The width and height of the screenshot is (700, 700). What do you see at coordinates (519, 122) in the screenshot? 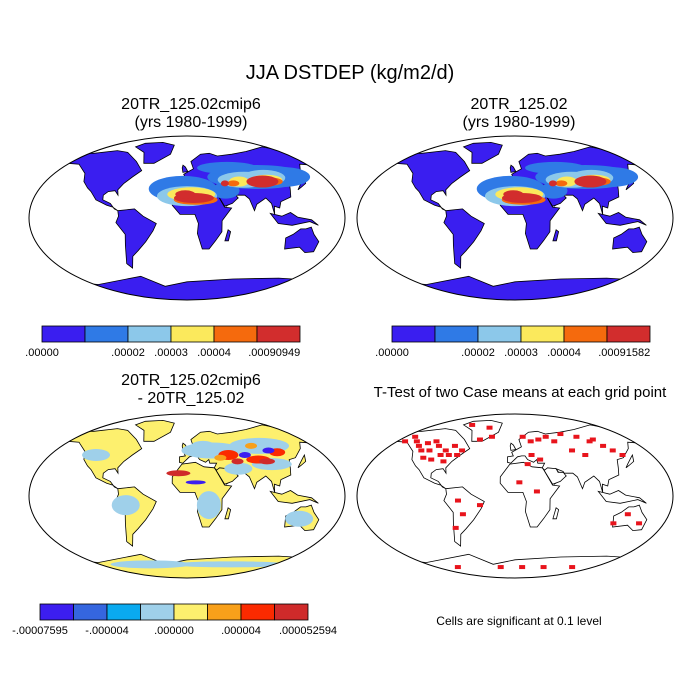
I see `panel2-title-line2: (yrs 1980-1999)` at bounding box center [519, 122].